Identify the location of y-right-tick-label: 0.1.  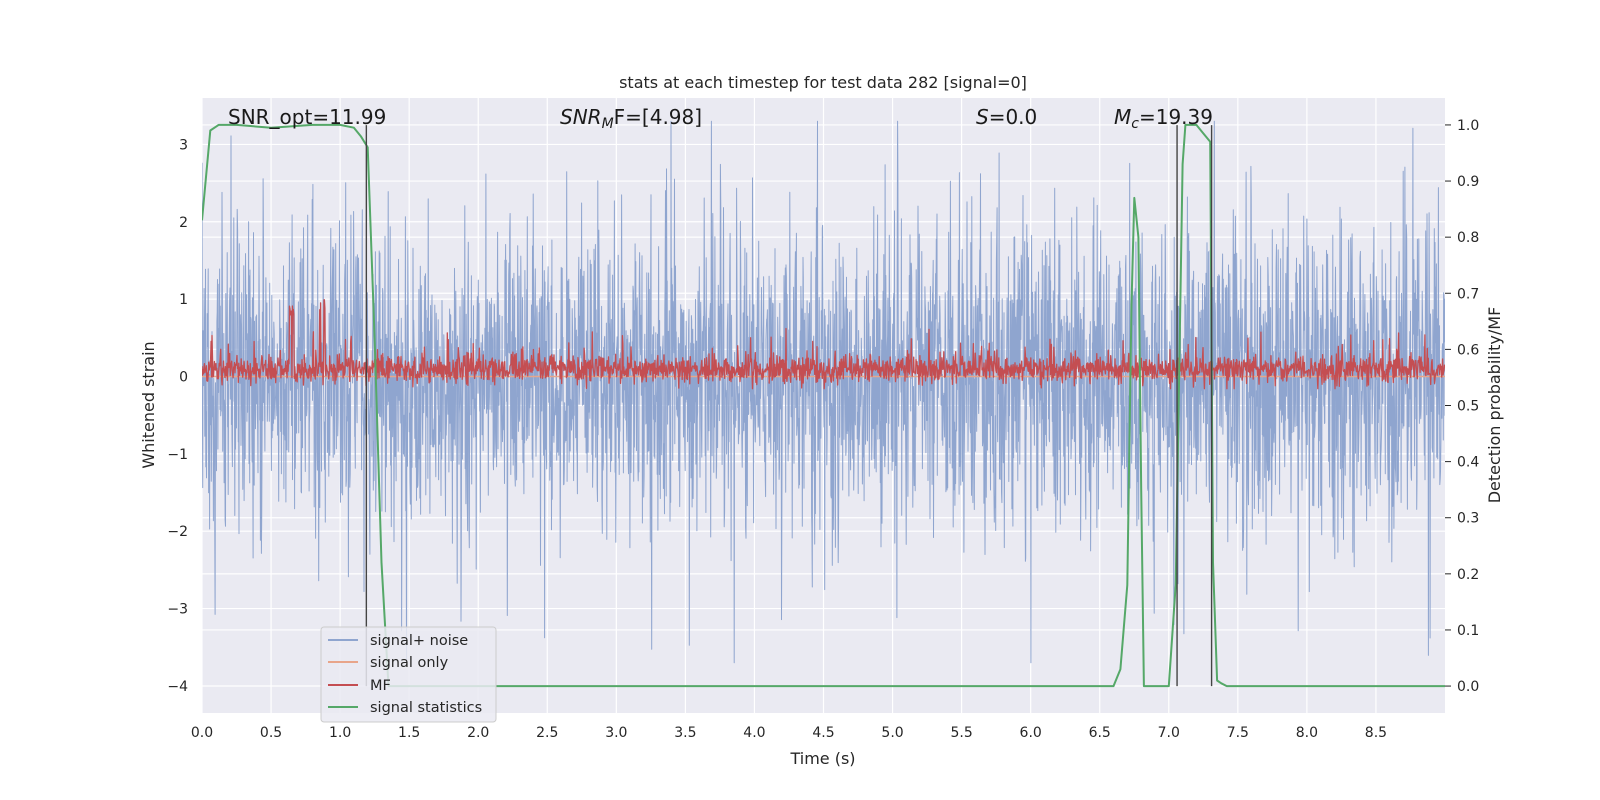
(1468, 631).